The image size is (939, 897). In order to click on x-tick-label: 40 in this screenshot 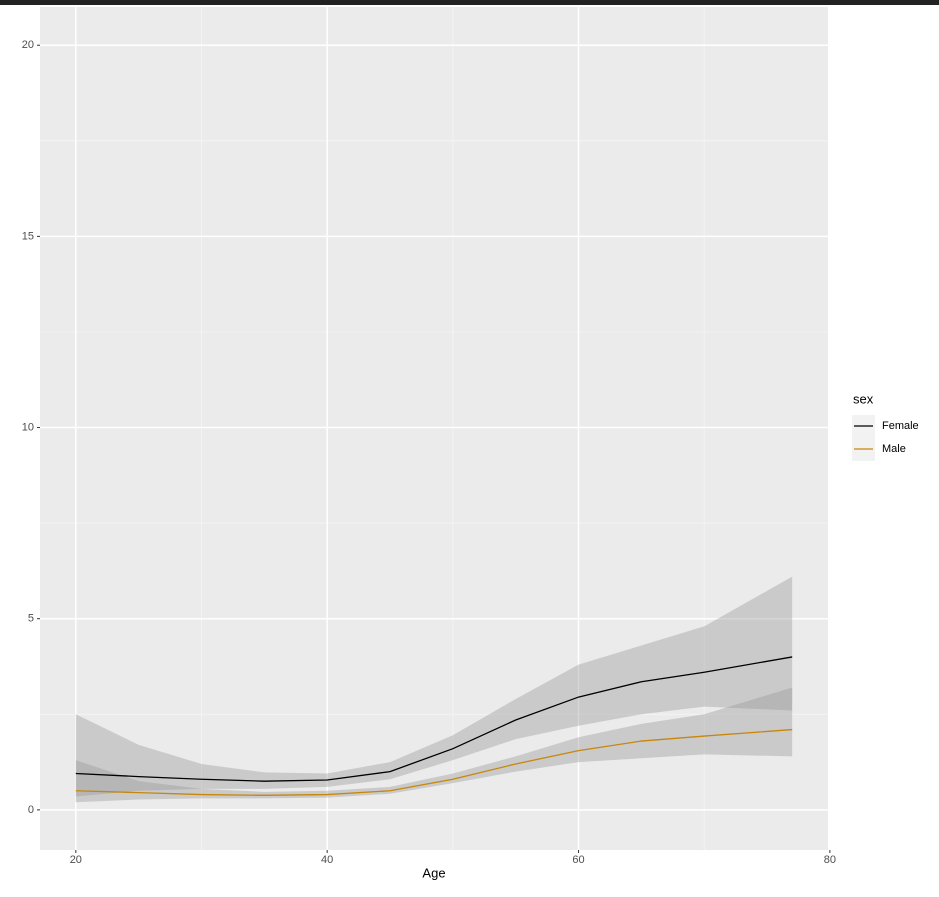, I will do `click(327, 860)`.